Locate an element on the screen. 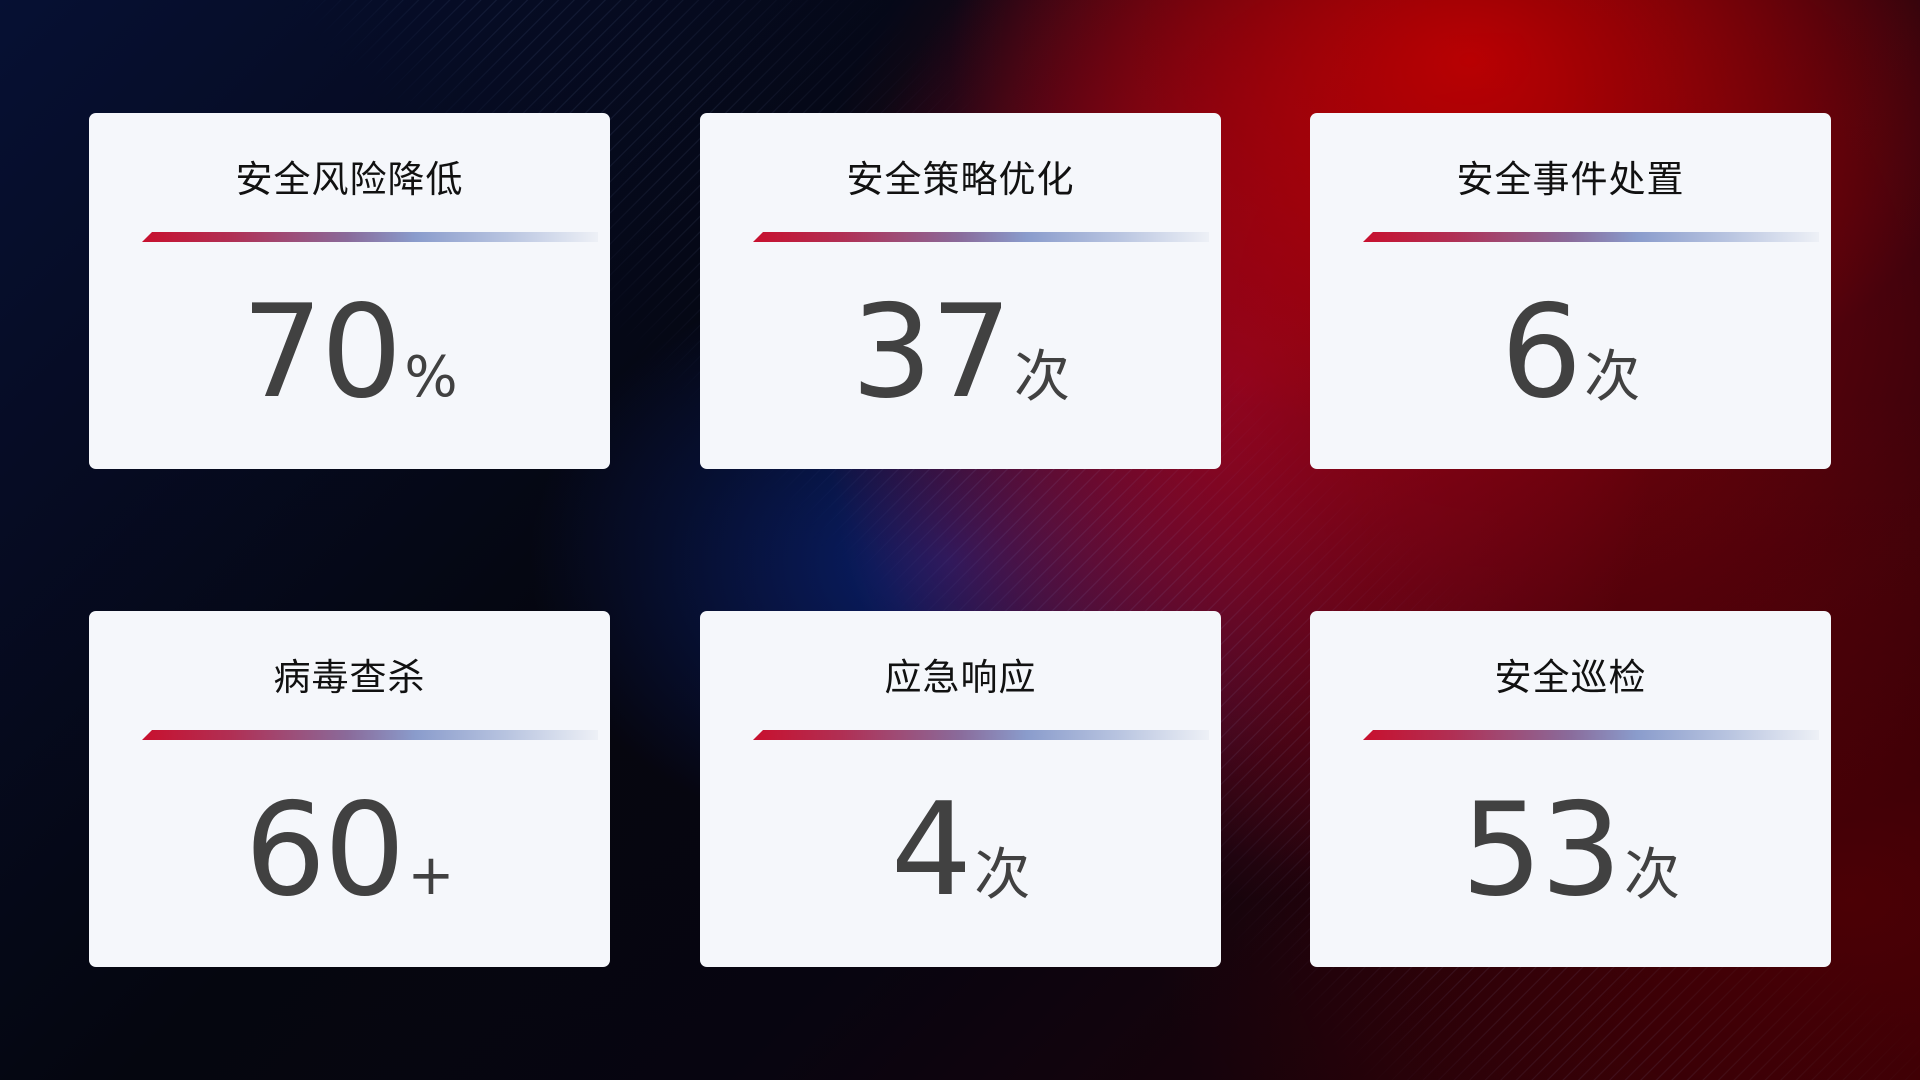  stat-card-incident-handling: 安全事件处置 6次 is located at coordinates (1570, 291).